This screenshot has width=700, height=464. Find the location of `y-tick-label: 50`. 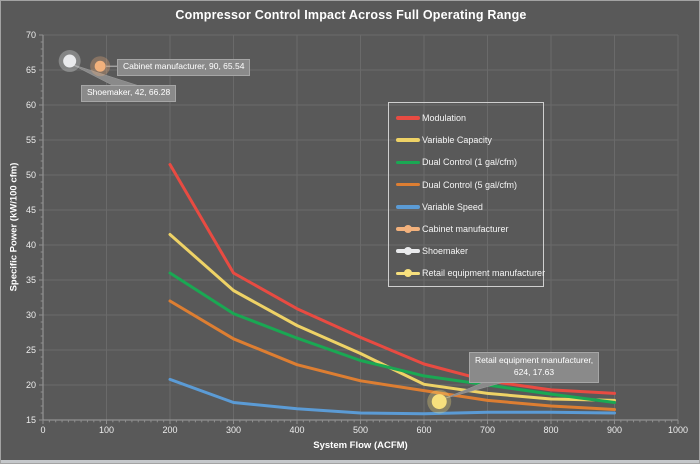

y-tick-label: 50 is located at coordinates (31, 175).